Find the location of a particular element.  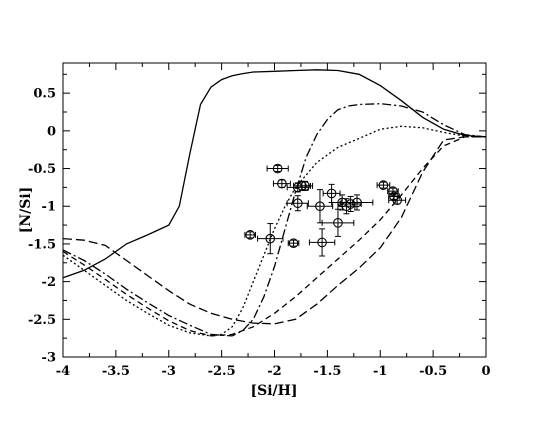

x-tick-label: -2 is located at coordinates (274, 371).